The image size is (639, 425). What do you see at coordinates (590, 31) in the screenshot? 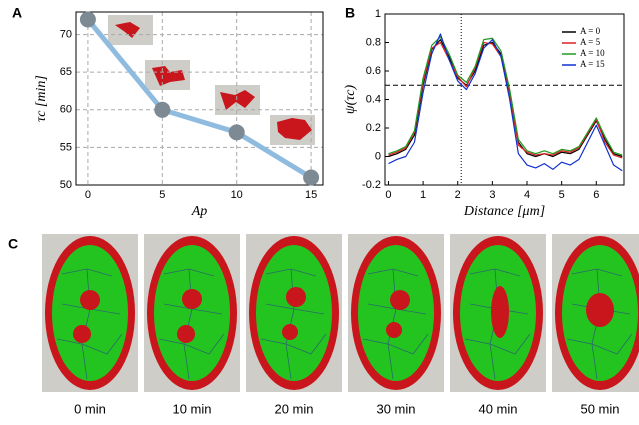
I see `legend-label: A = 0` at bounding box center [590, 31].